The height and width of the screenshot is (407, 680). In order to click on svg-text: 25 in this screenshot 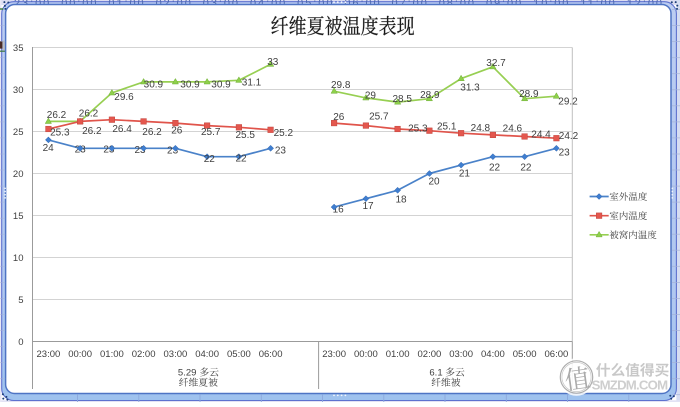, I will do `click(18, 132)`.